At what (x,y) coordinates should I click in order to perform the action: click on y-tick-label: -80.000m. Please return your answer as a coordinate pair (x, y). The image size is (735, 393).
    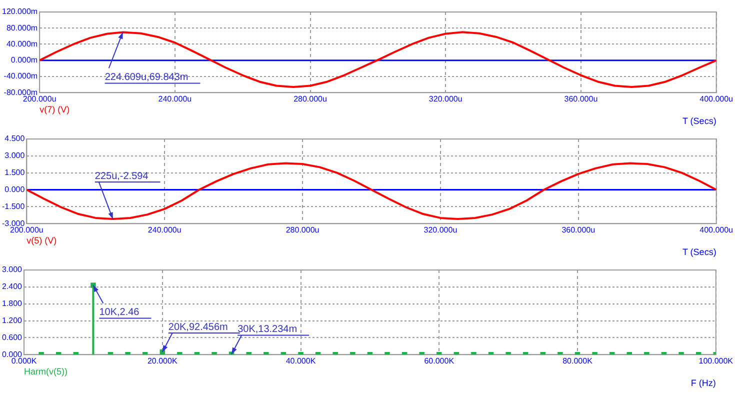
    Looking at the image, I should click on (21, 92).